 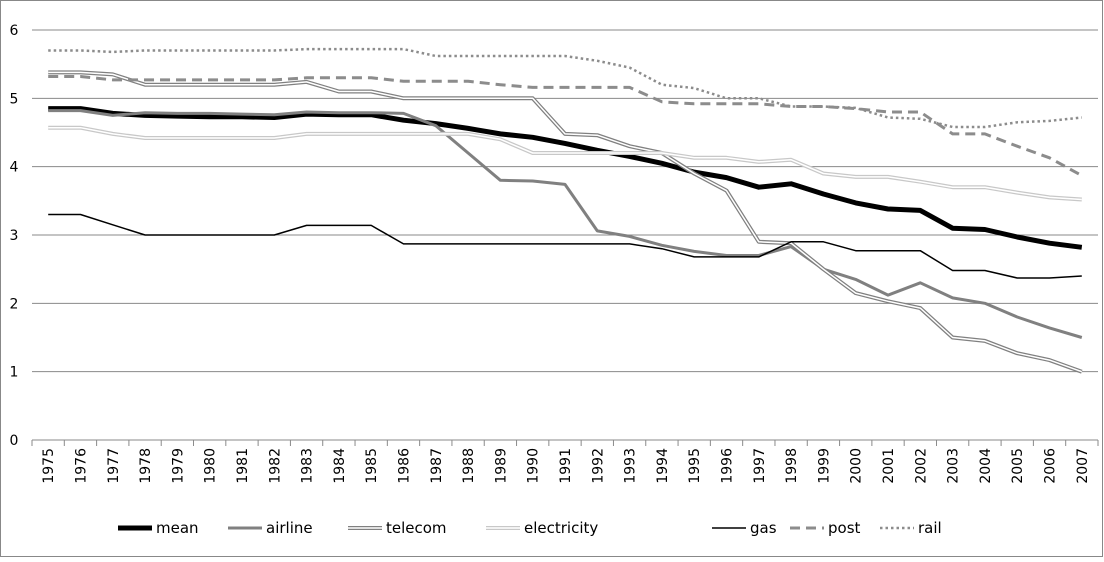 What do you see at coordinates (930, 528) in the screenshot?
I see `legend-label: rail` at bounding box center [930, 528].